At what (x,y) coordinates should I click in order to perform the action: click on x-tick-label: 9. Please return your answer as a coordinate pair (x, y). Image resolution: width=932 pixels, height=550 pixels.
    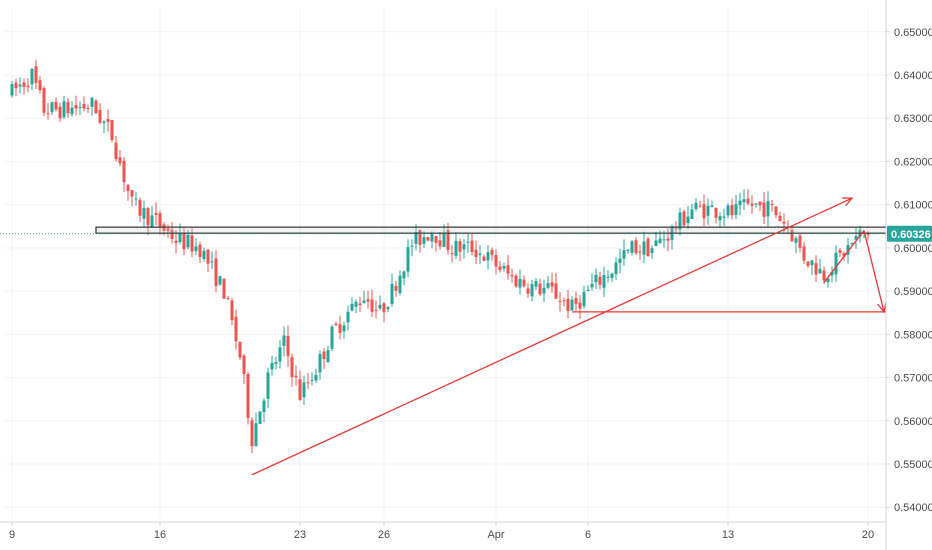
    Looking at the image, I should click on (12, 535).